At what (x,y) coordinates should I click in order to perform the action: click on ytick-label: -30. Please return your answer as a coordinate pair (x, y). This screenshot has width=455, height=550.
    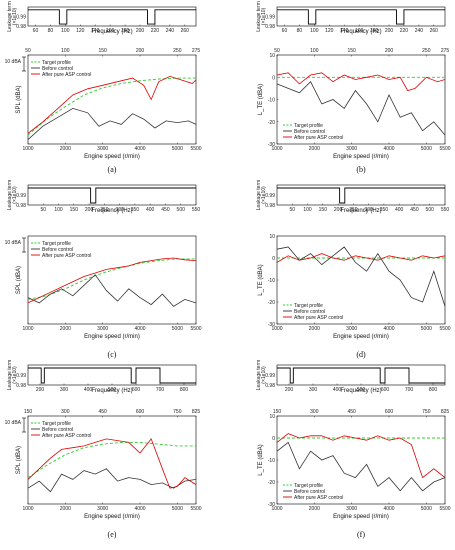
    Looking at the image, I should click on (271, 325).